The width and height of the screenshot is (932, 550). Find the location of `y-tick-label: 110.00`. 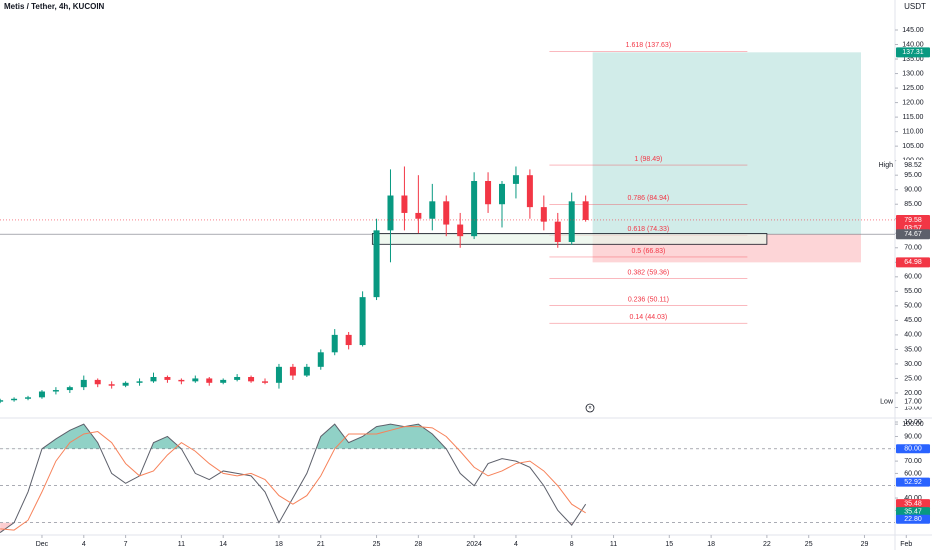

y-tick-label: 110.00 is located at coordinates (913, 131).